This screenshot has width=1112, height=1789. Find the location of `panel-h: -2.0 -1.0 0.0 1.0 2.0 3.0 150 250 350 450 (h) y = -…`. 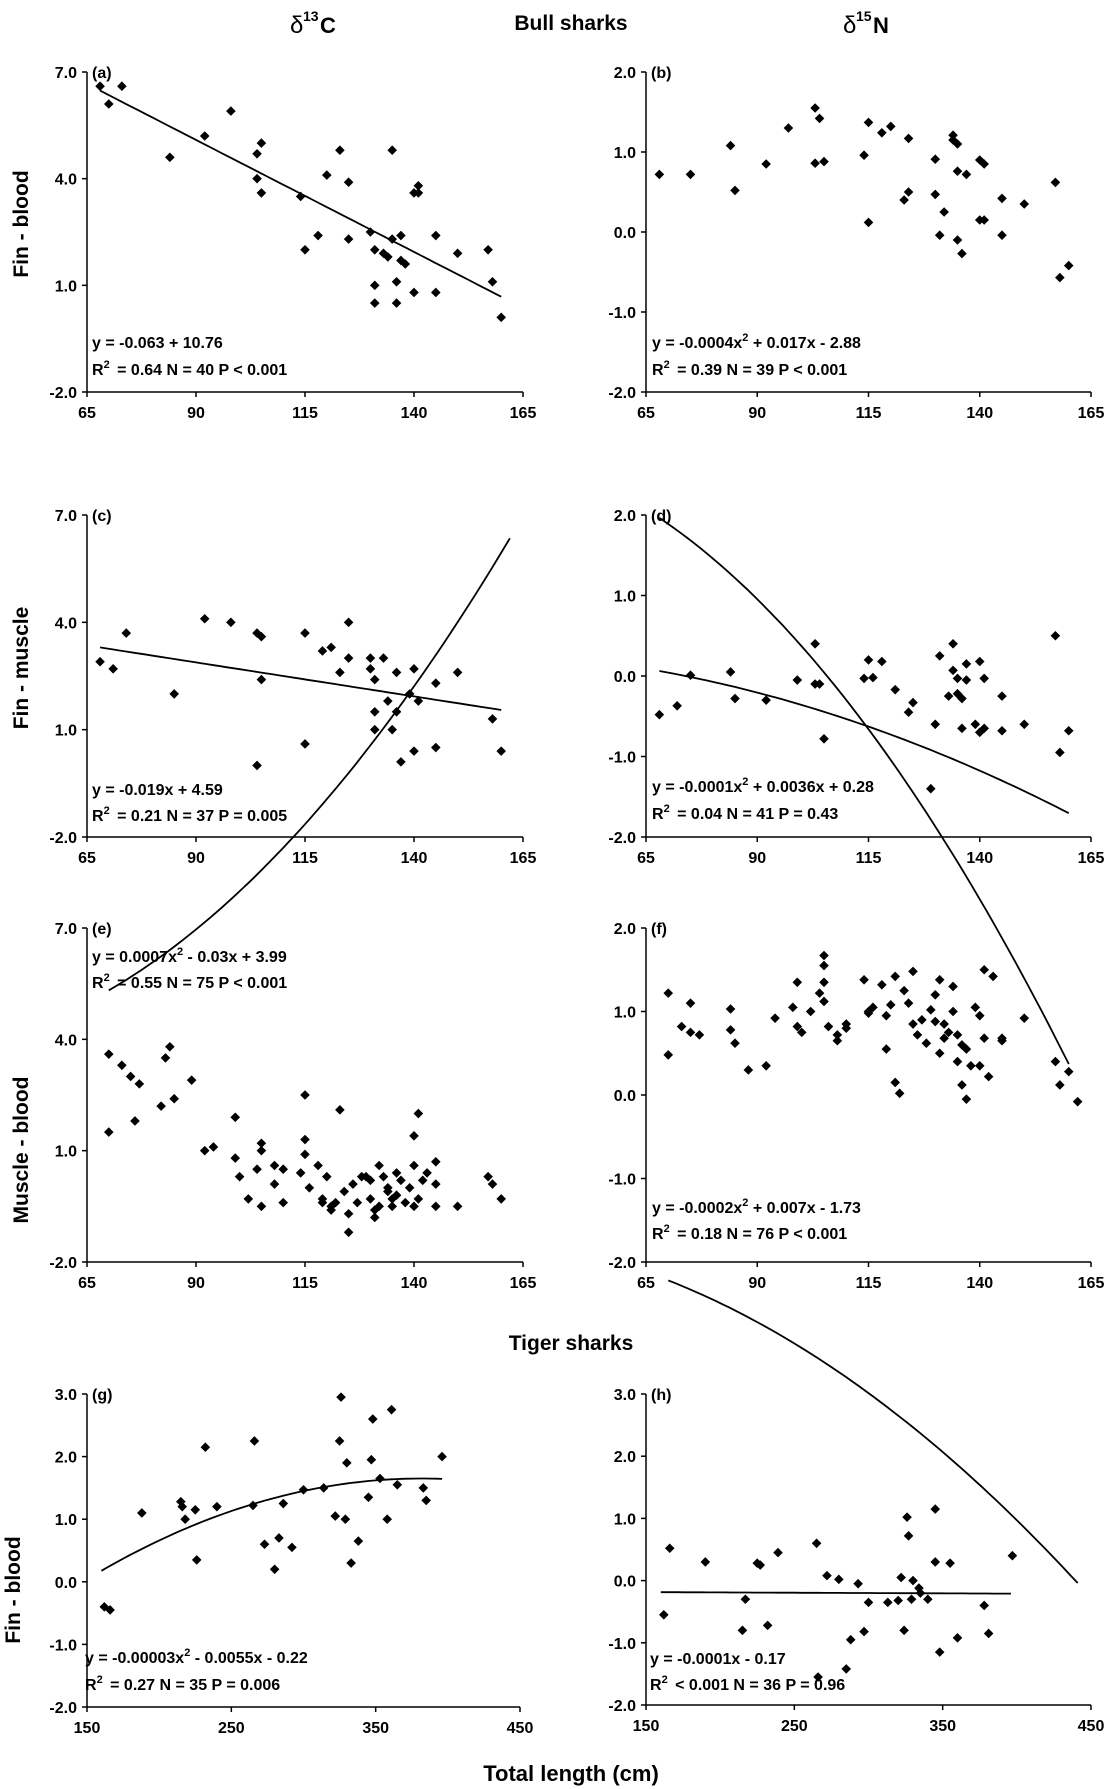

panel-h: -2.0 -1.0 0.0 1.0 2.0 3.0 150 250 350 450 (h) y = -… is located at coordinates (856, 1561).